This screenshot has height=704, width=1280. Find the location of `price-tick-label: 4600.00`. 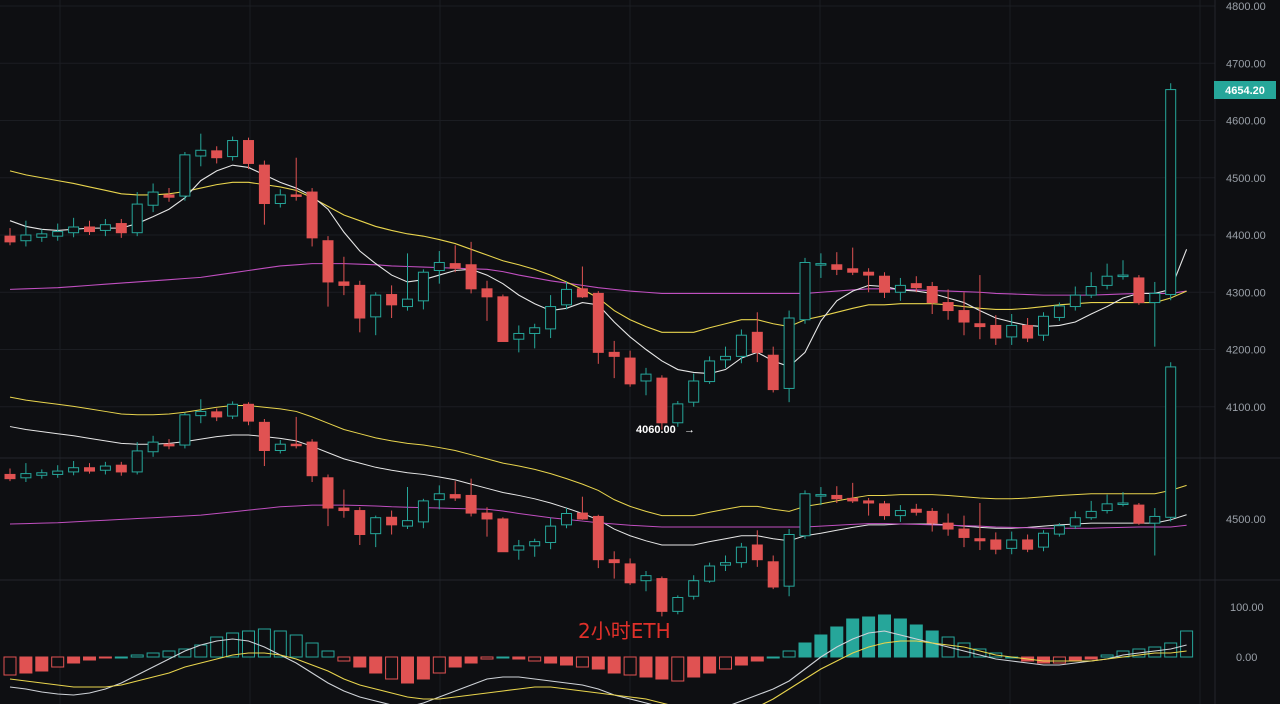

price-tick-label: 4600.00 is located at coordinates (1246, 122).